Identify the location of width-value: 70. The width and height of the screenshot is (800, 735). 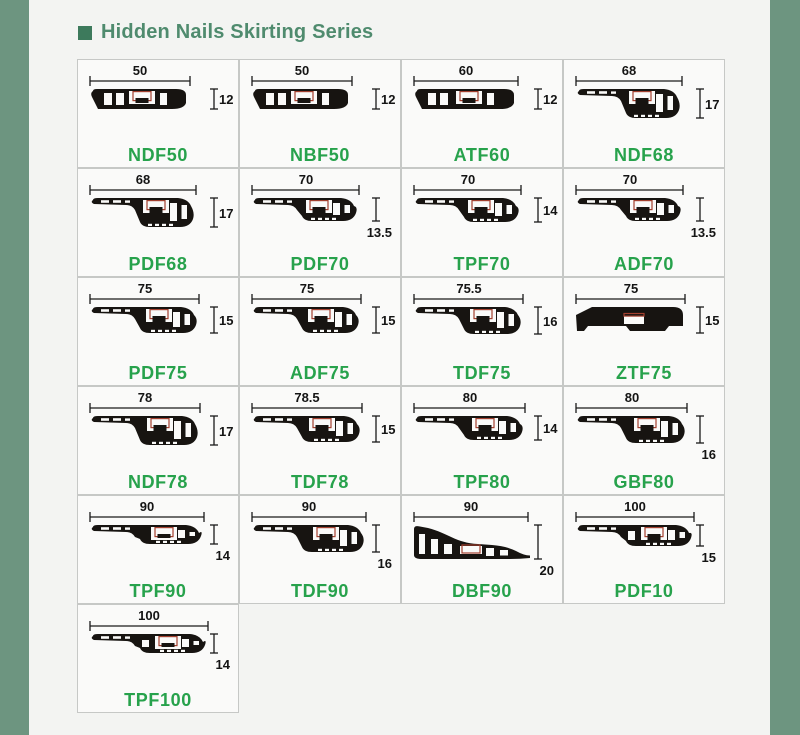
(468, 179).